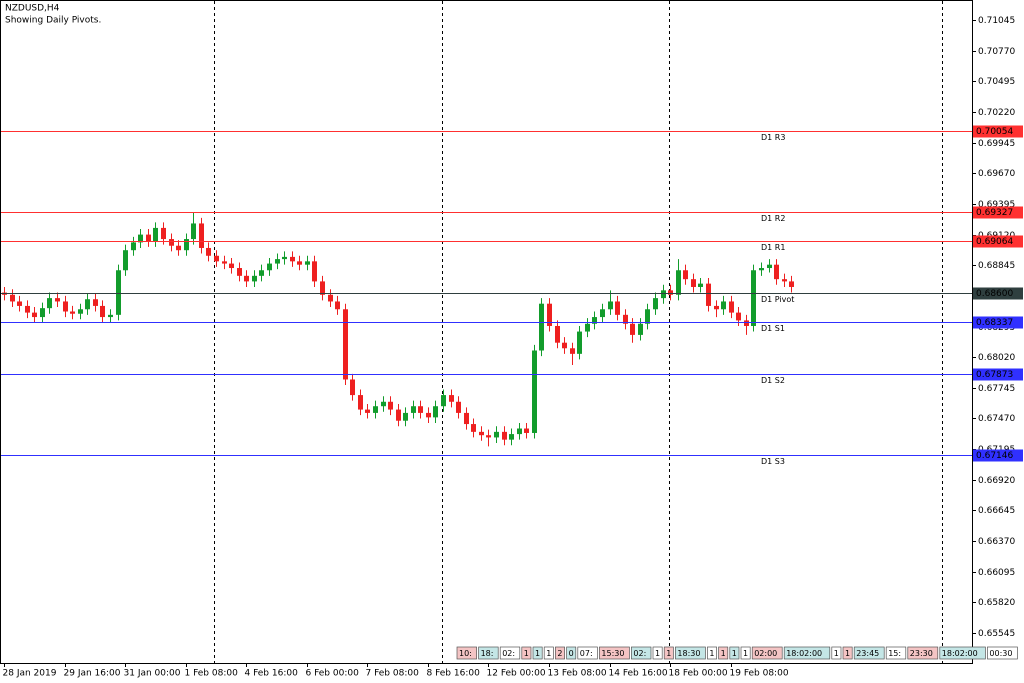 The width and height of the screenshot is (1024, 683). What do you see at coordinates (994, 375) in the screenshot?
I see `price-label: 0.67873` at bounding box center [994, 375].